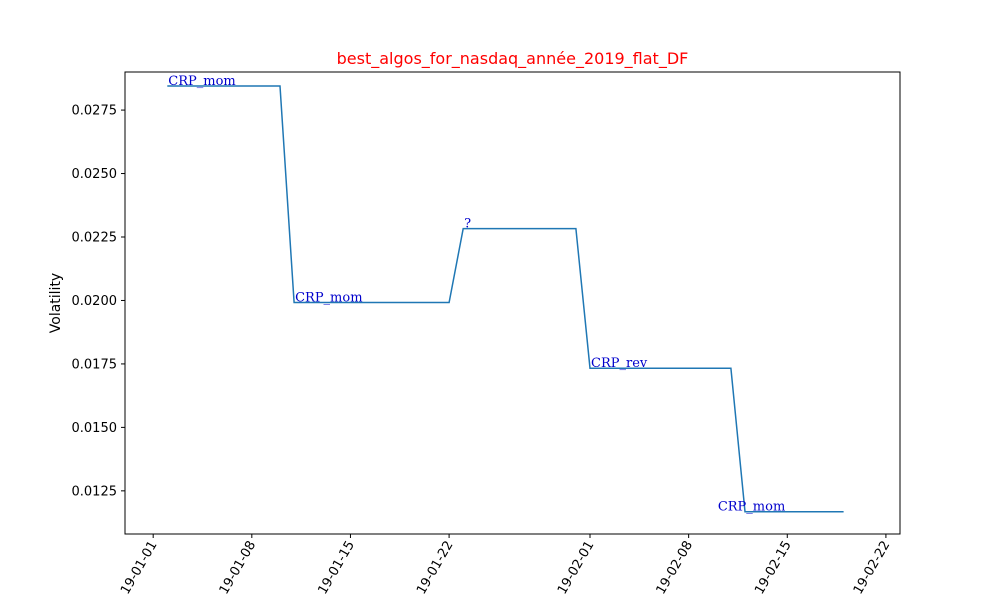 This screenshot has width=1000, height=600. I want to click on y-tick-label: 0.0150, so click(95, 428).